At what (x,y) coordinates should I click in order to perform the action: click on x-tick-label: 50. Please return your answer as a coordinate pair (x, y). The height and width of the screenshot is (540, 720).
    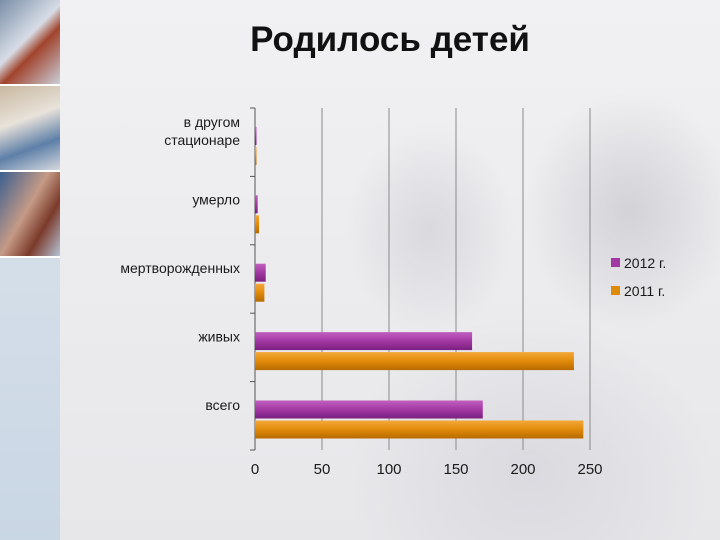
    Looking at the image, I should click on (322, 469).